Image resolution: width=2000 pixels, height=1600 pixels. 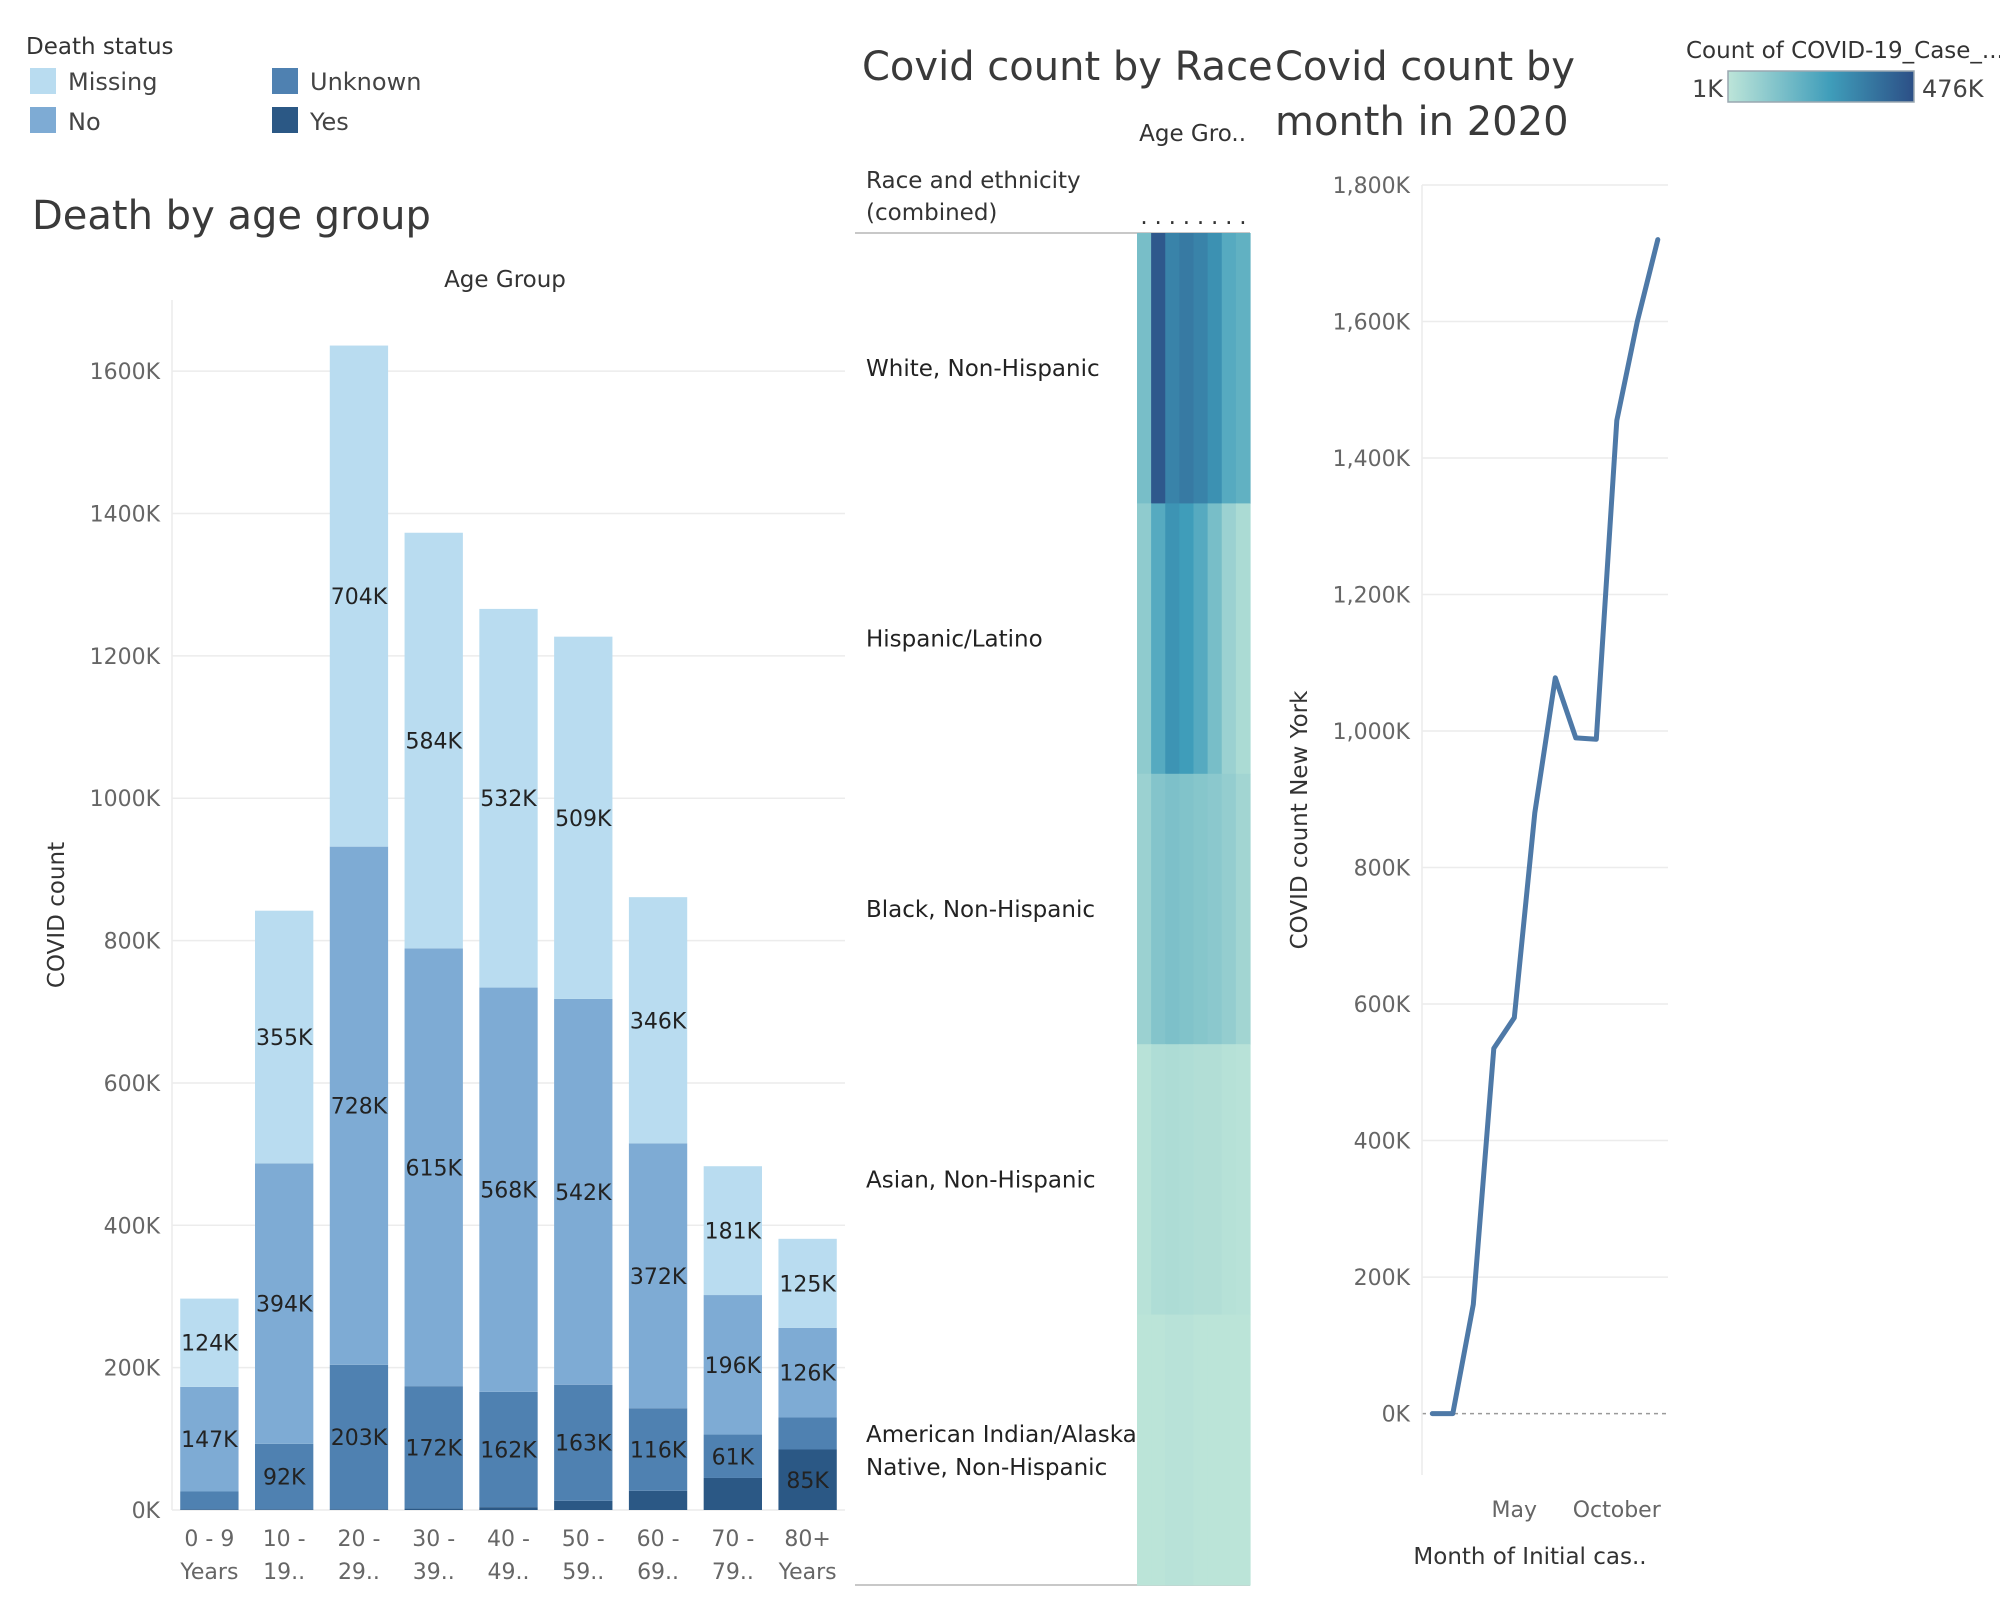 I want to click on bar-x-tick-label: 80+, so click(x=807, y=1539).